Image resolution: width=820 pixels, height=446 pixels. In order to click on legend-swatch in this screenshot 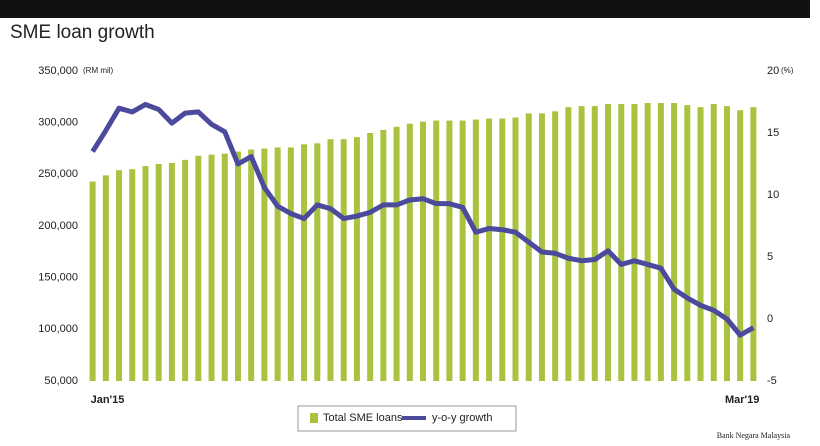, I will do `click(314, 418)`.